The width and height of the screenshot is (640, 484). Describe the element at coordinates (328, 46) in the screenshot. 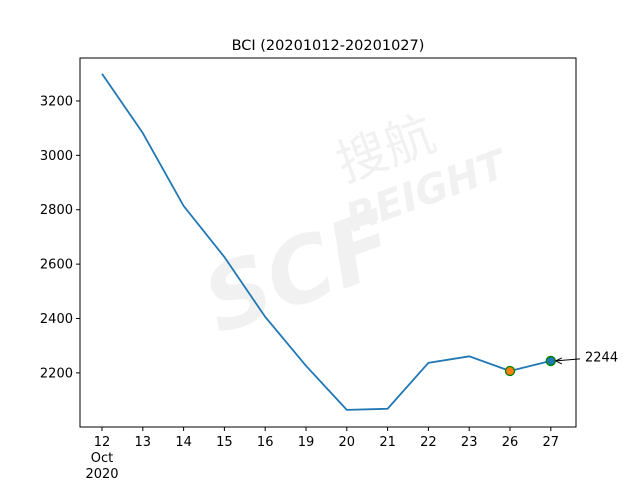

I see `chart-title: BCI (20201012-20201027)` at that location.